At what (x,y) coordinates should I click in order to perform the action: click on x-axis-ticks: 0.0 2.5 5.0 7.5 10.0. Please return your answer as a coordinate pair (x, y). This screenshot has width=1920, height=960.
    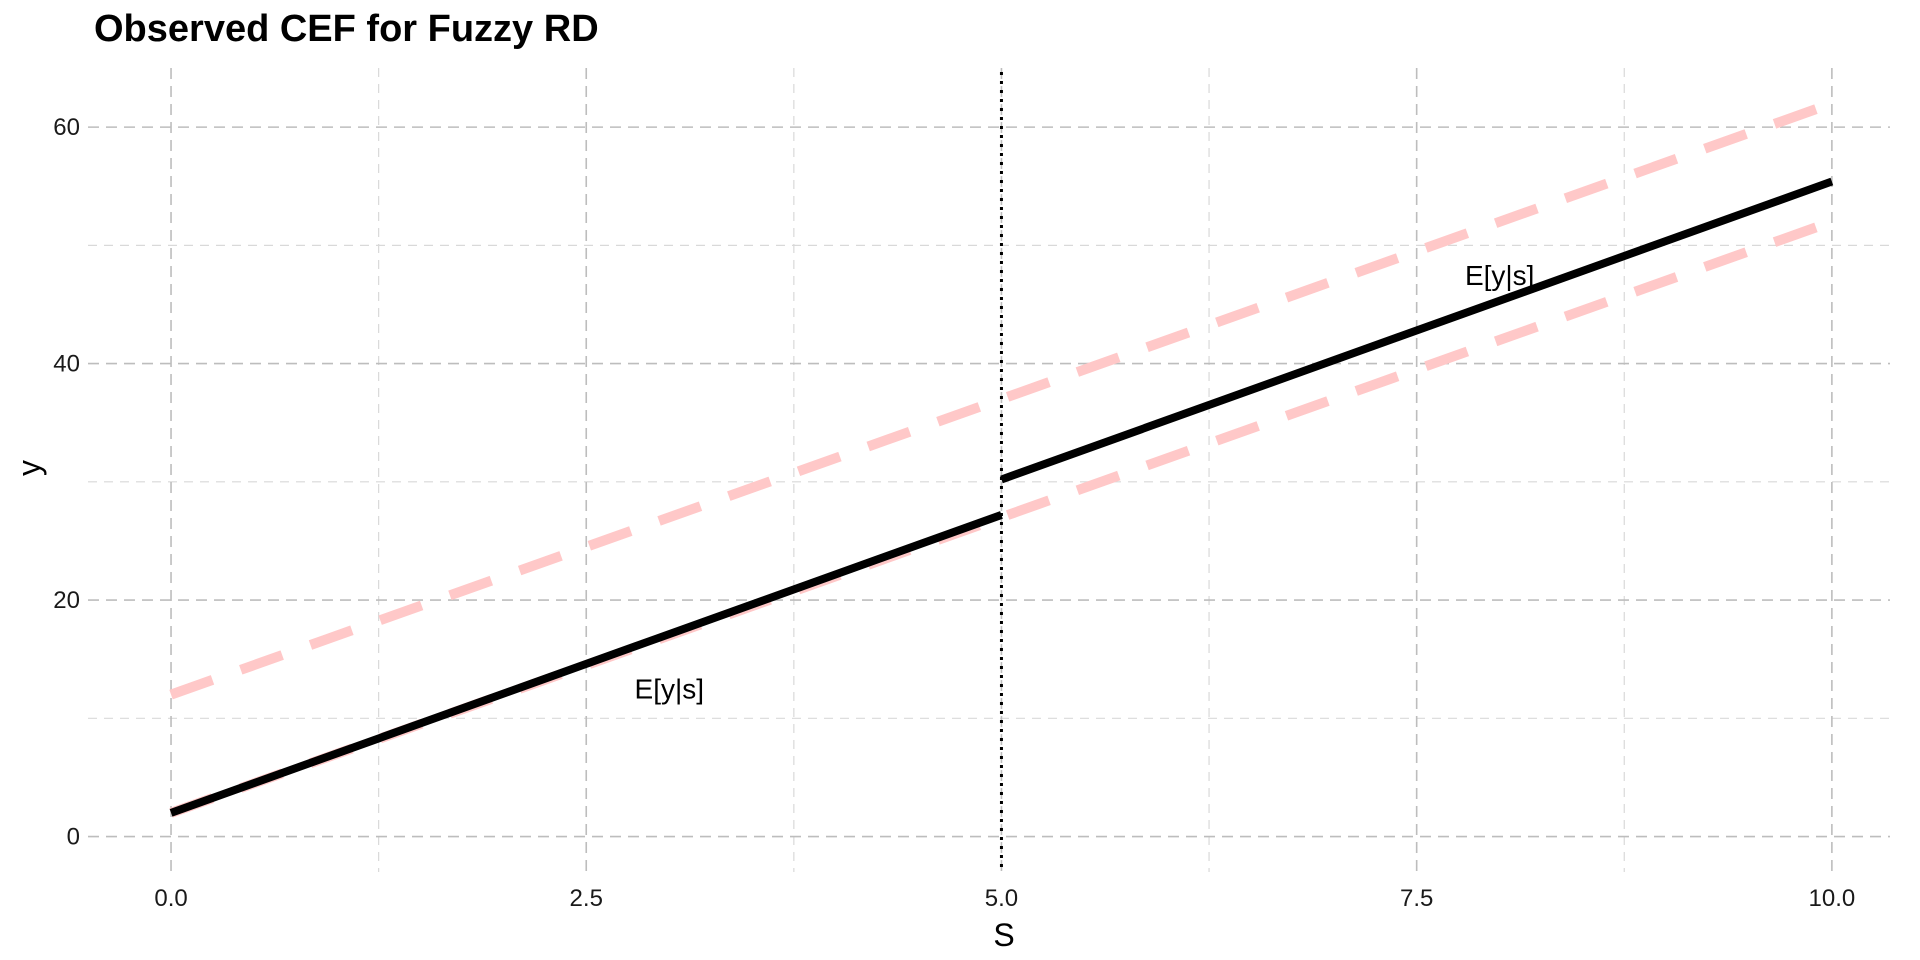
    Looking at the image, I should click on (1004, 898).